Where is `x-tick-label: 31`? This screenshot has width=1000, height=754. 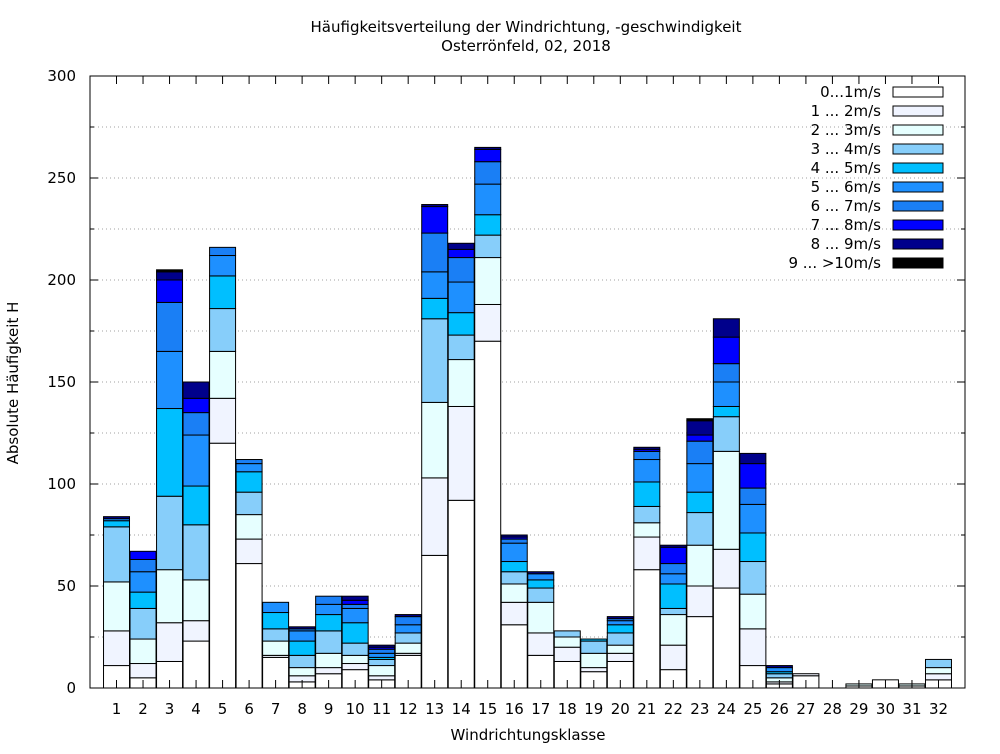
x-tick-label: 31 is located at coordinates (911, 709).